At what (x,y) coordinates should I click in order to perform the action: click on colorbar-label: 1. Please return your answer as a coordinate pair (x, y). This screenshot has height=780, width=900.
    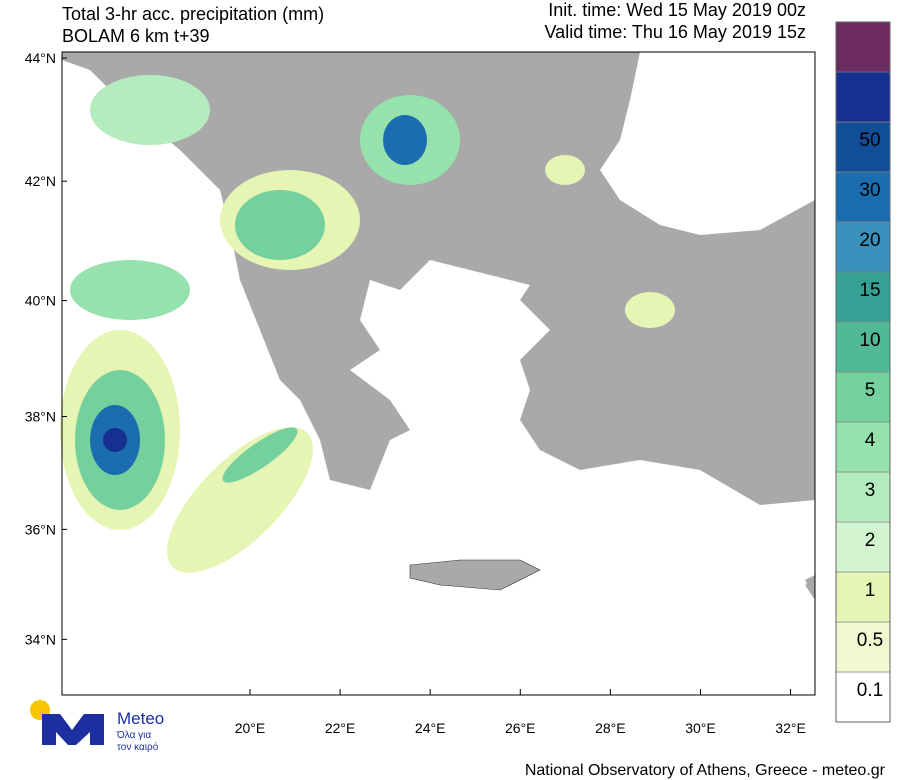
    Looking at the image, I should click on (870, 590).